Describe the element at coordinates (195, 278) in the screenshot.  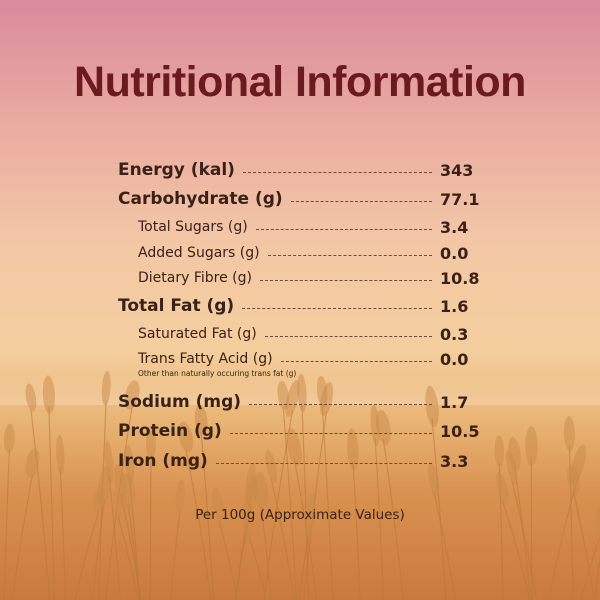
I see `nutrient-label: Dietary Fibre (g)` at that location.